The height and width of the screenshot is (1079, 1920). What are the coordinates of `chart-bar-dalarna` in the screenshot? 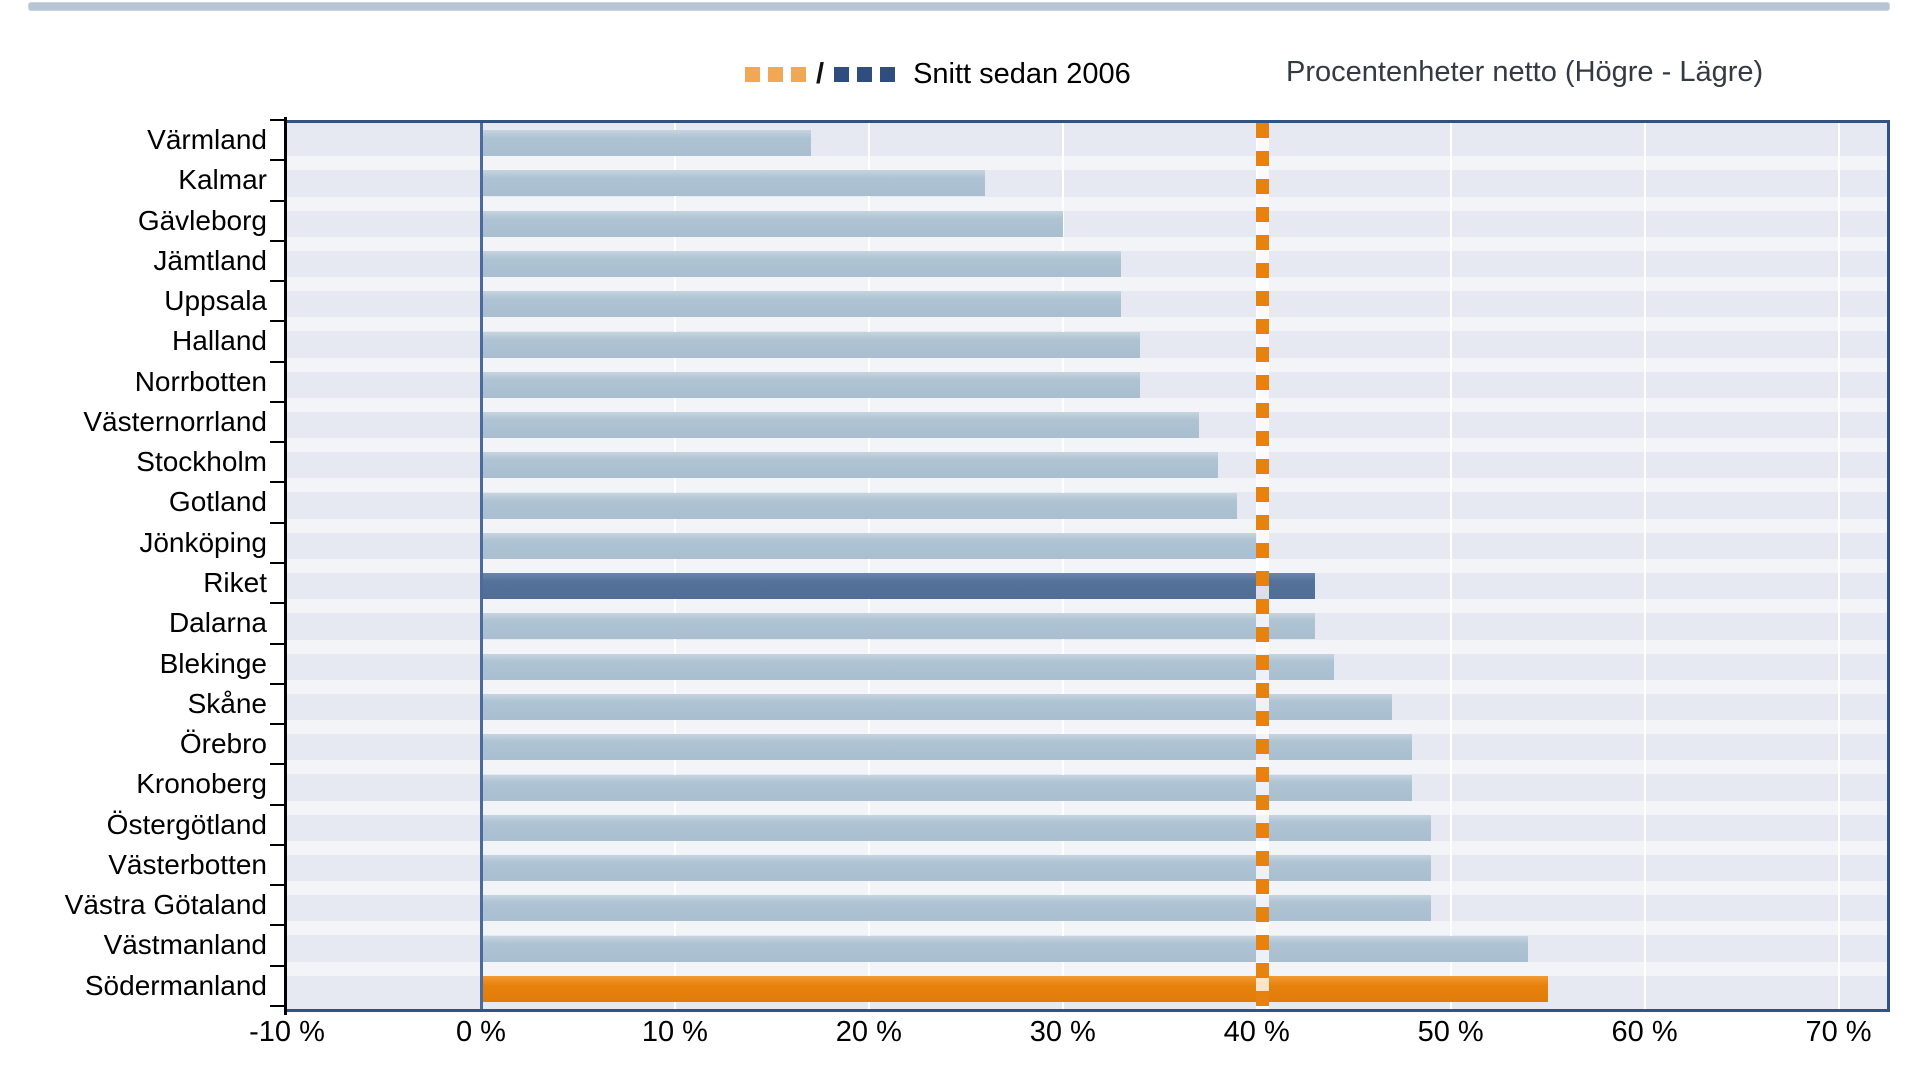 It's located at (897, 626).